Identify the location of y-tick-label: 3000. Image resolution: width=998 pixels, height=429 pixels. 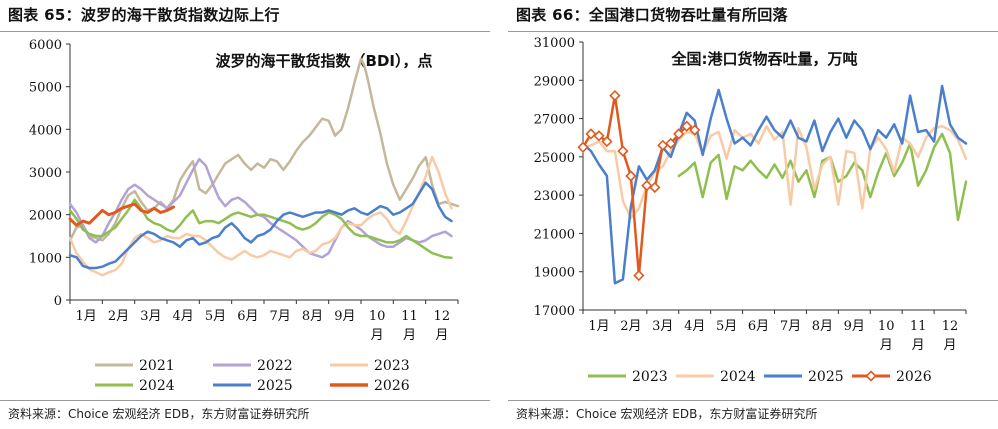
(45, 173).